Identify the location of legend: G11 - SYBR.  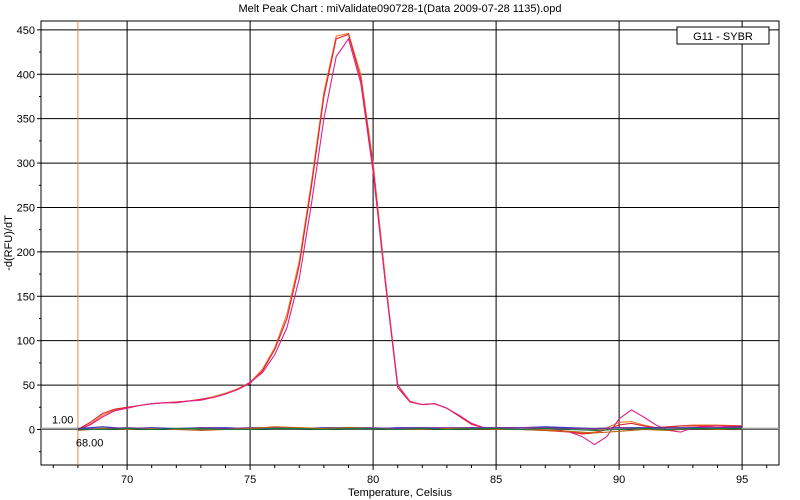
(723, 35).